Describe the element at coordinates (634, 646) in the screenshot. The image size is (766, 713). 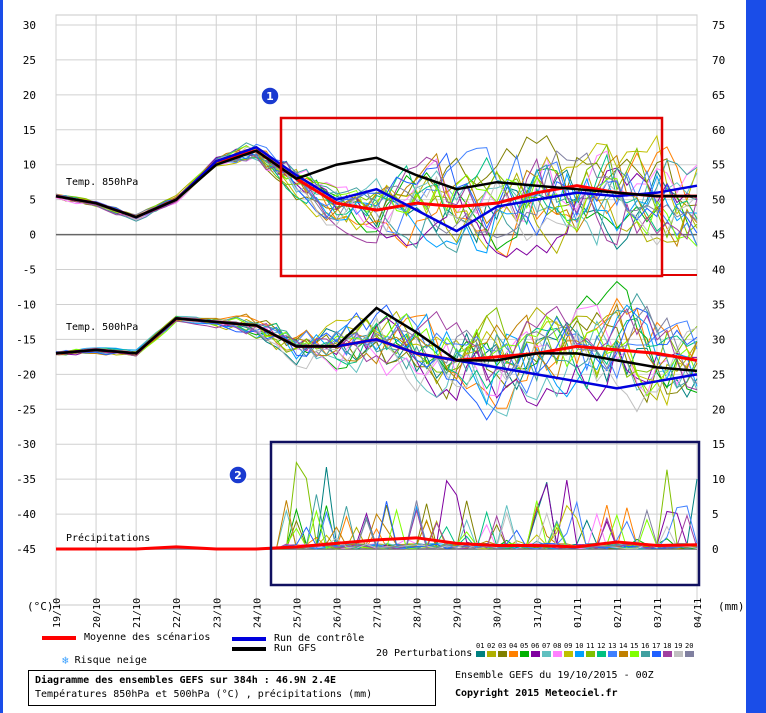
I see `perturbation-number: 15` at that location.